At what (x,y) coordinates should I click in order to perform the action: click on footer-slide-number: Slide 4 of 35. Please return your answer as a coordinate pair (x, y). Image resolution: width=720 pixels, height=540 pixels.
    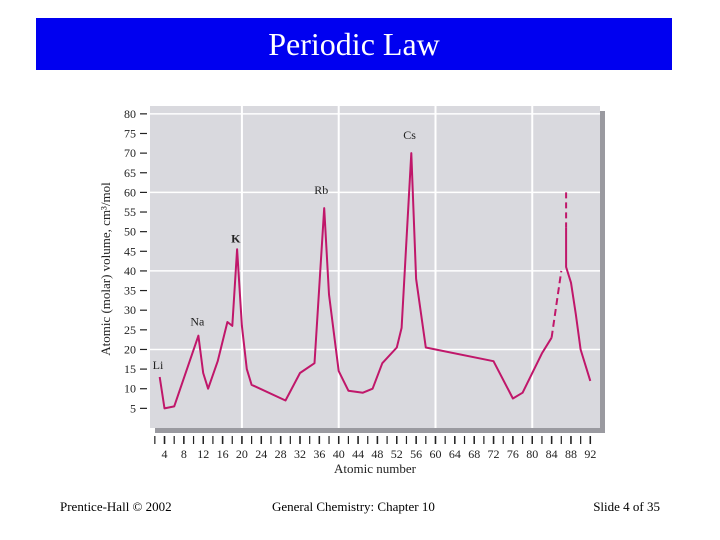
    Looking at the image, I should click on (626, 506).